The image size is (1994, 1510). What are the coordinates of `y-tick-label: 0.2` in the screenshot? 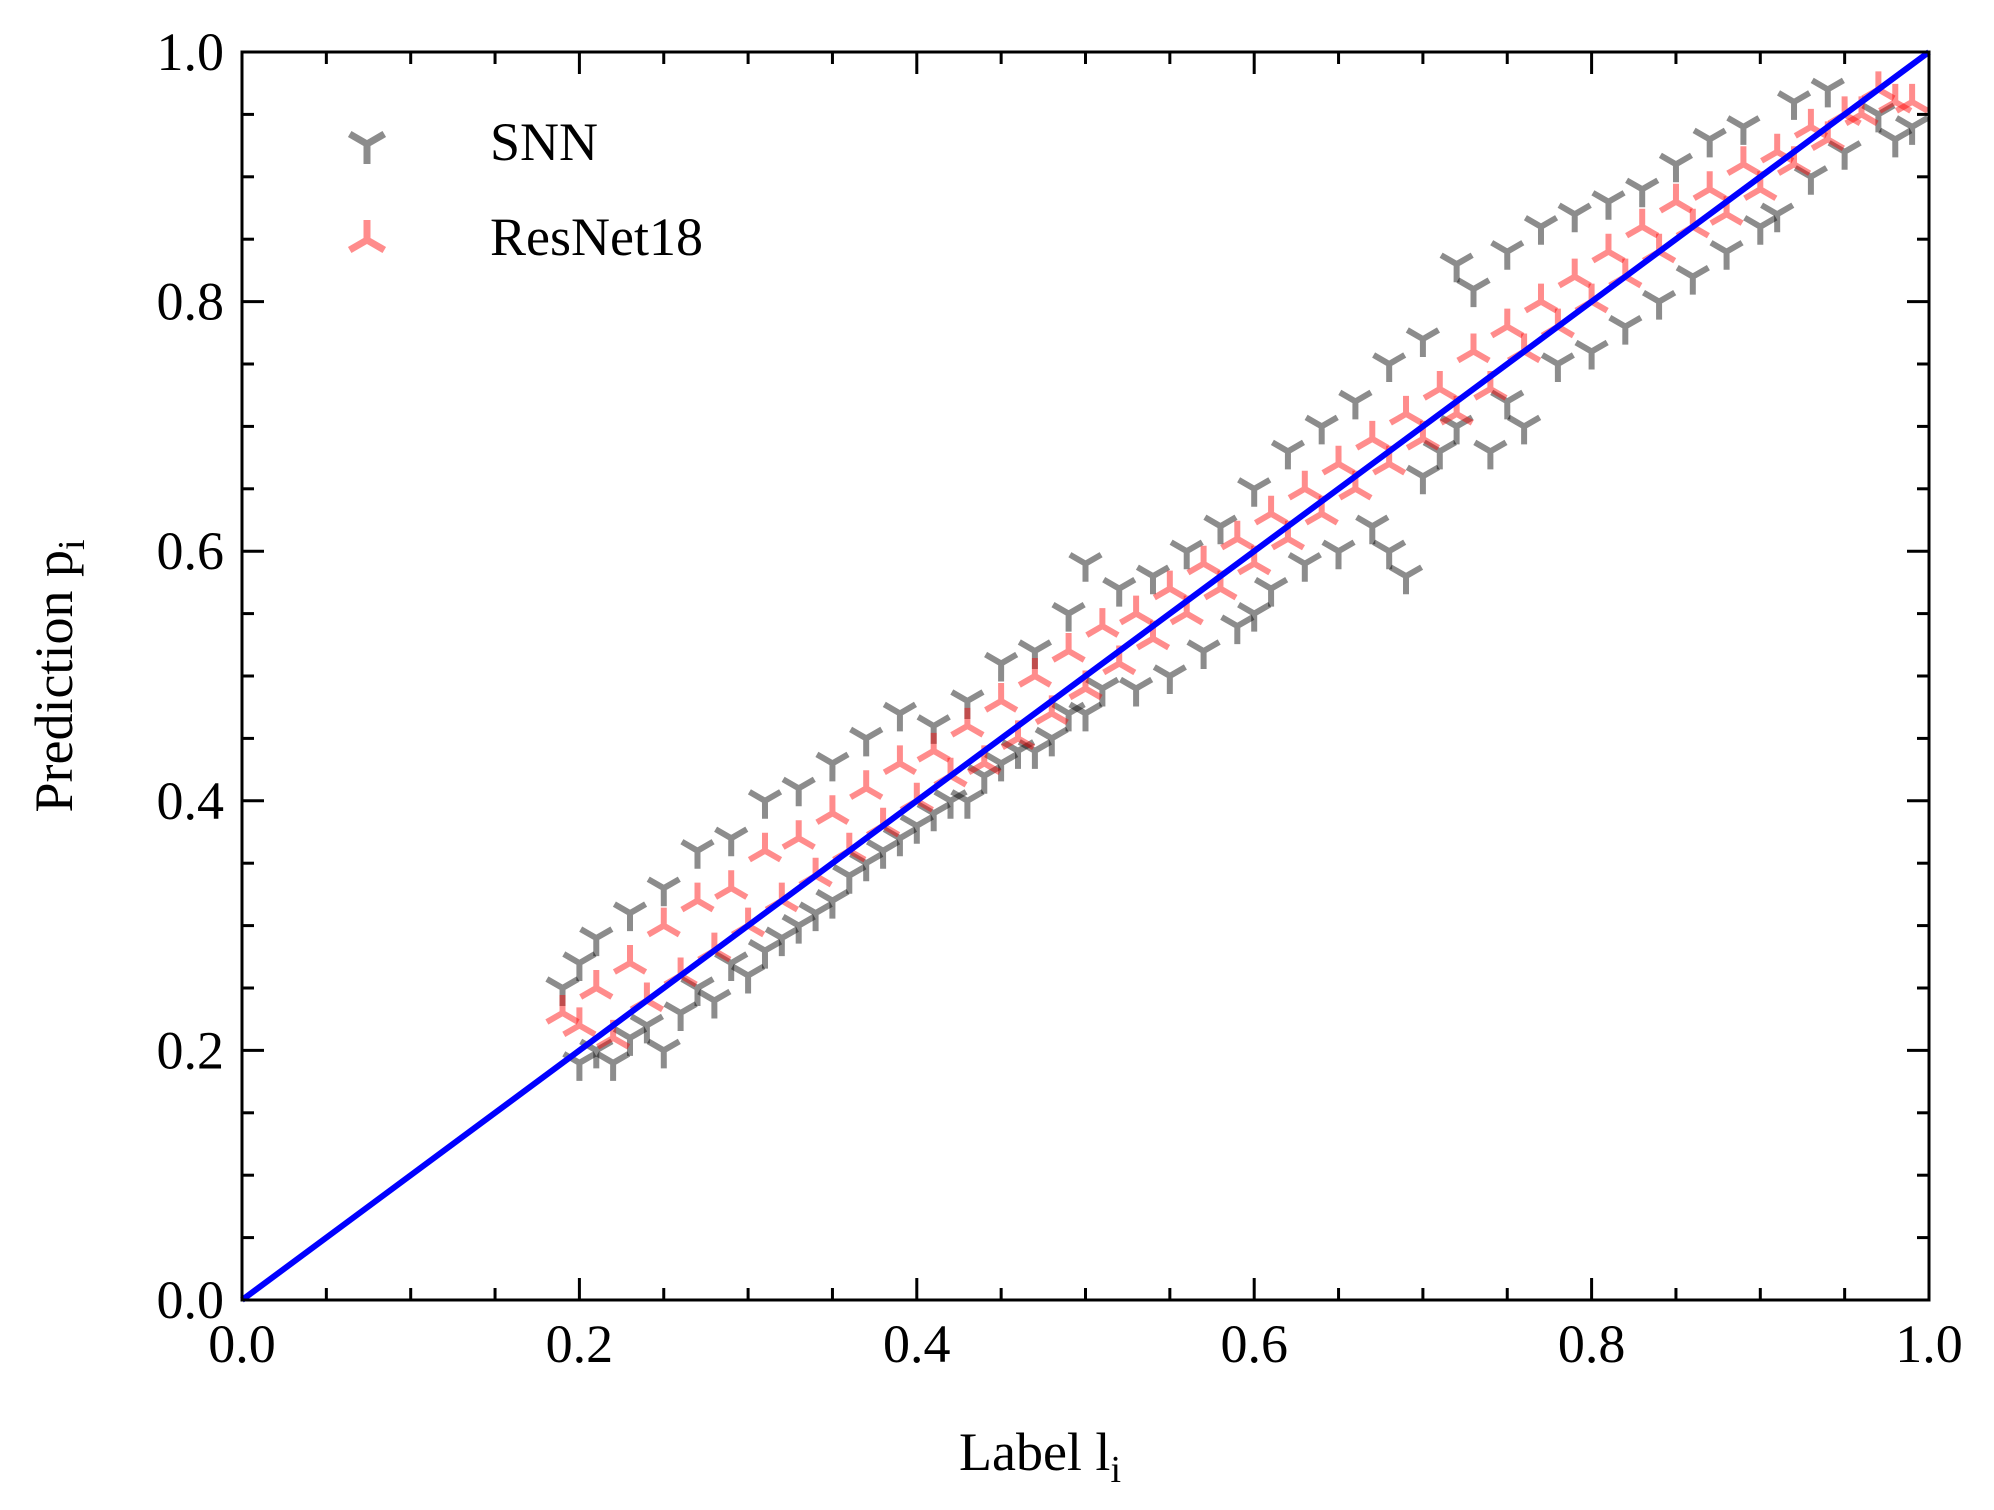 It's located at (191, 1050).